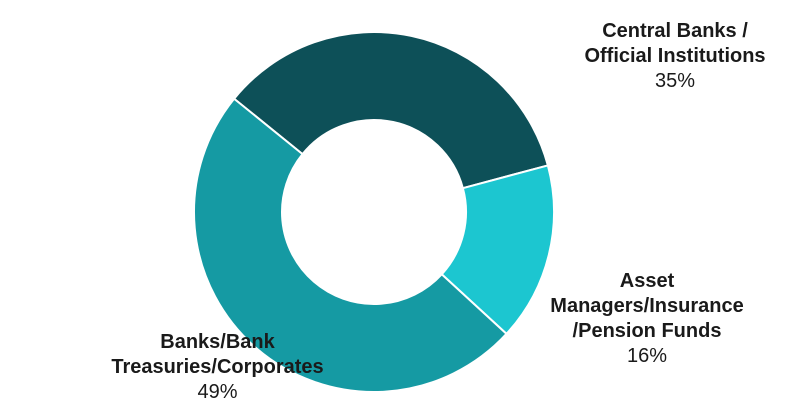 The width and height of the screenshot is (799, 416). I want to click on slice-name-line: Banks/Bank, so click(217, 342).